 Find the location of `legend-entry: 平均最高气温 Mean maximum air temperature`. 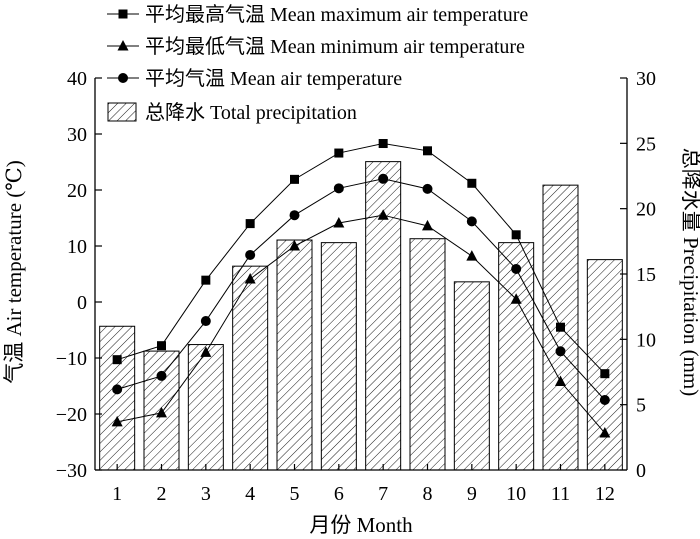

legend-entry: 平均最高气温 Mean maximum air temperature is located at coordinates (317, 14).